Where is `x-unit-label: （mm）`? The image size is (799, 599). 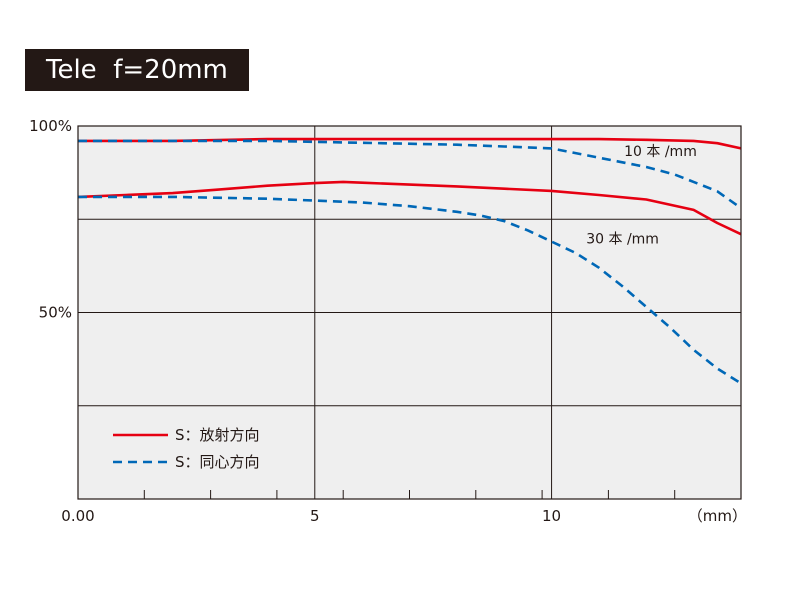 x-unit-label: （mm） is located at coordinates (717, 516).